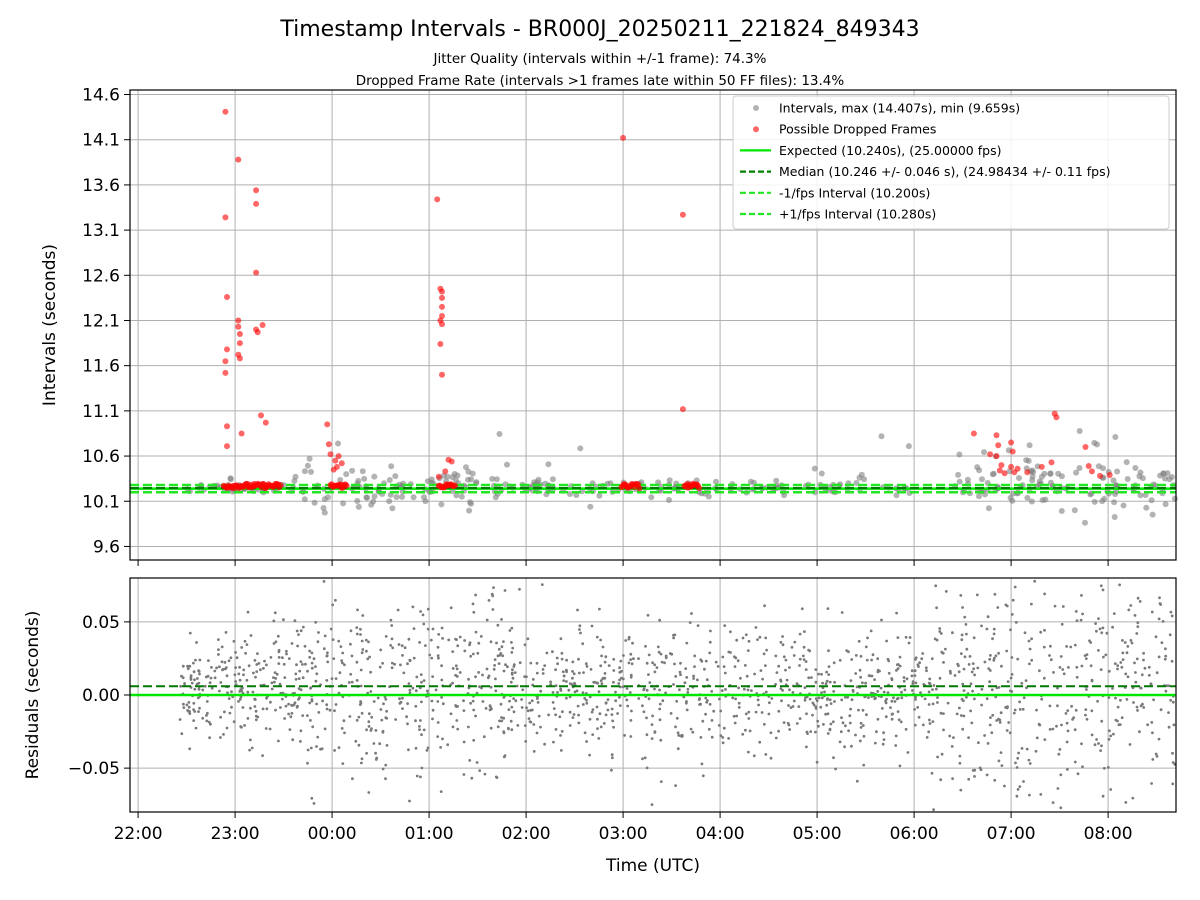 Image resolution: width=1200 pixels, height=900 pixels. Describe the element at coordinates (817, 834) in the screenshot. I see `x-tick-label: 05:00` at that location.